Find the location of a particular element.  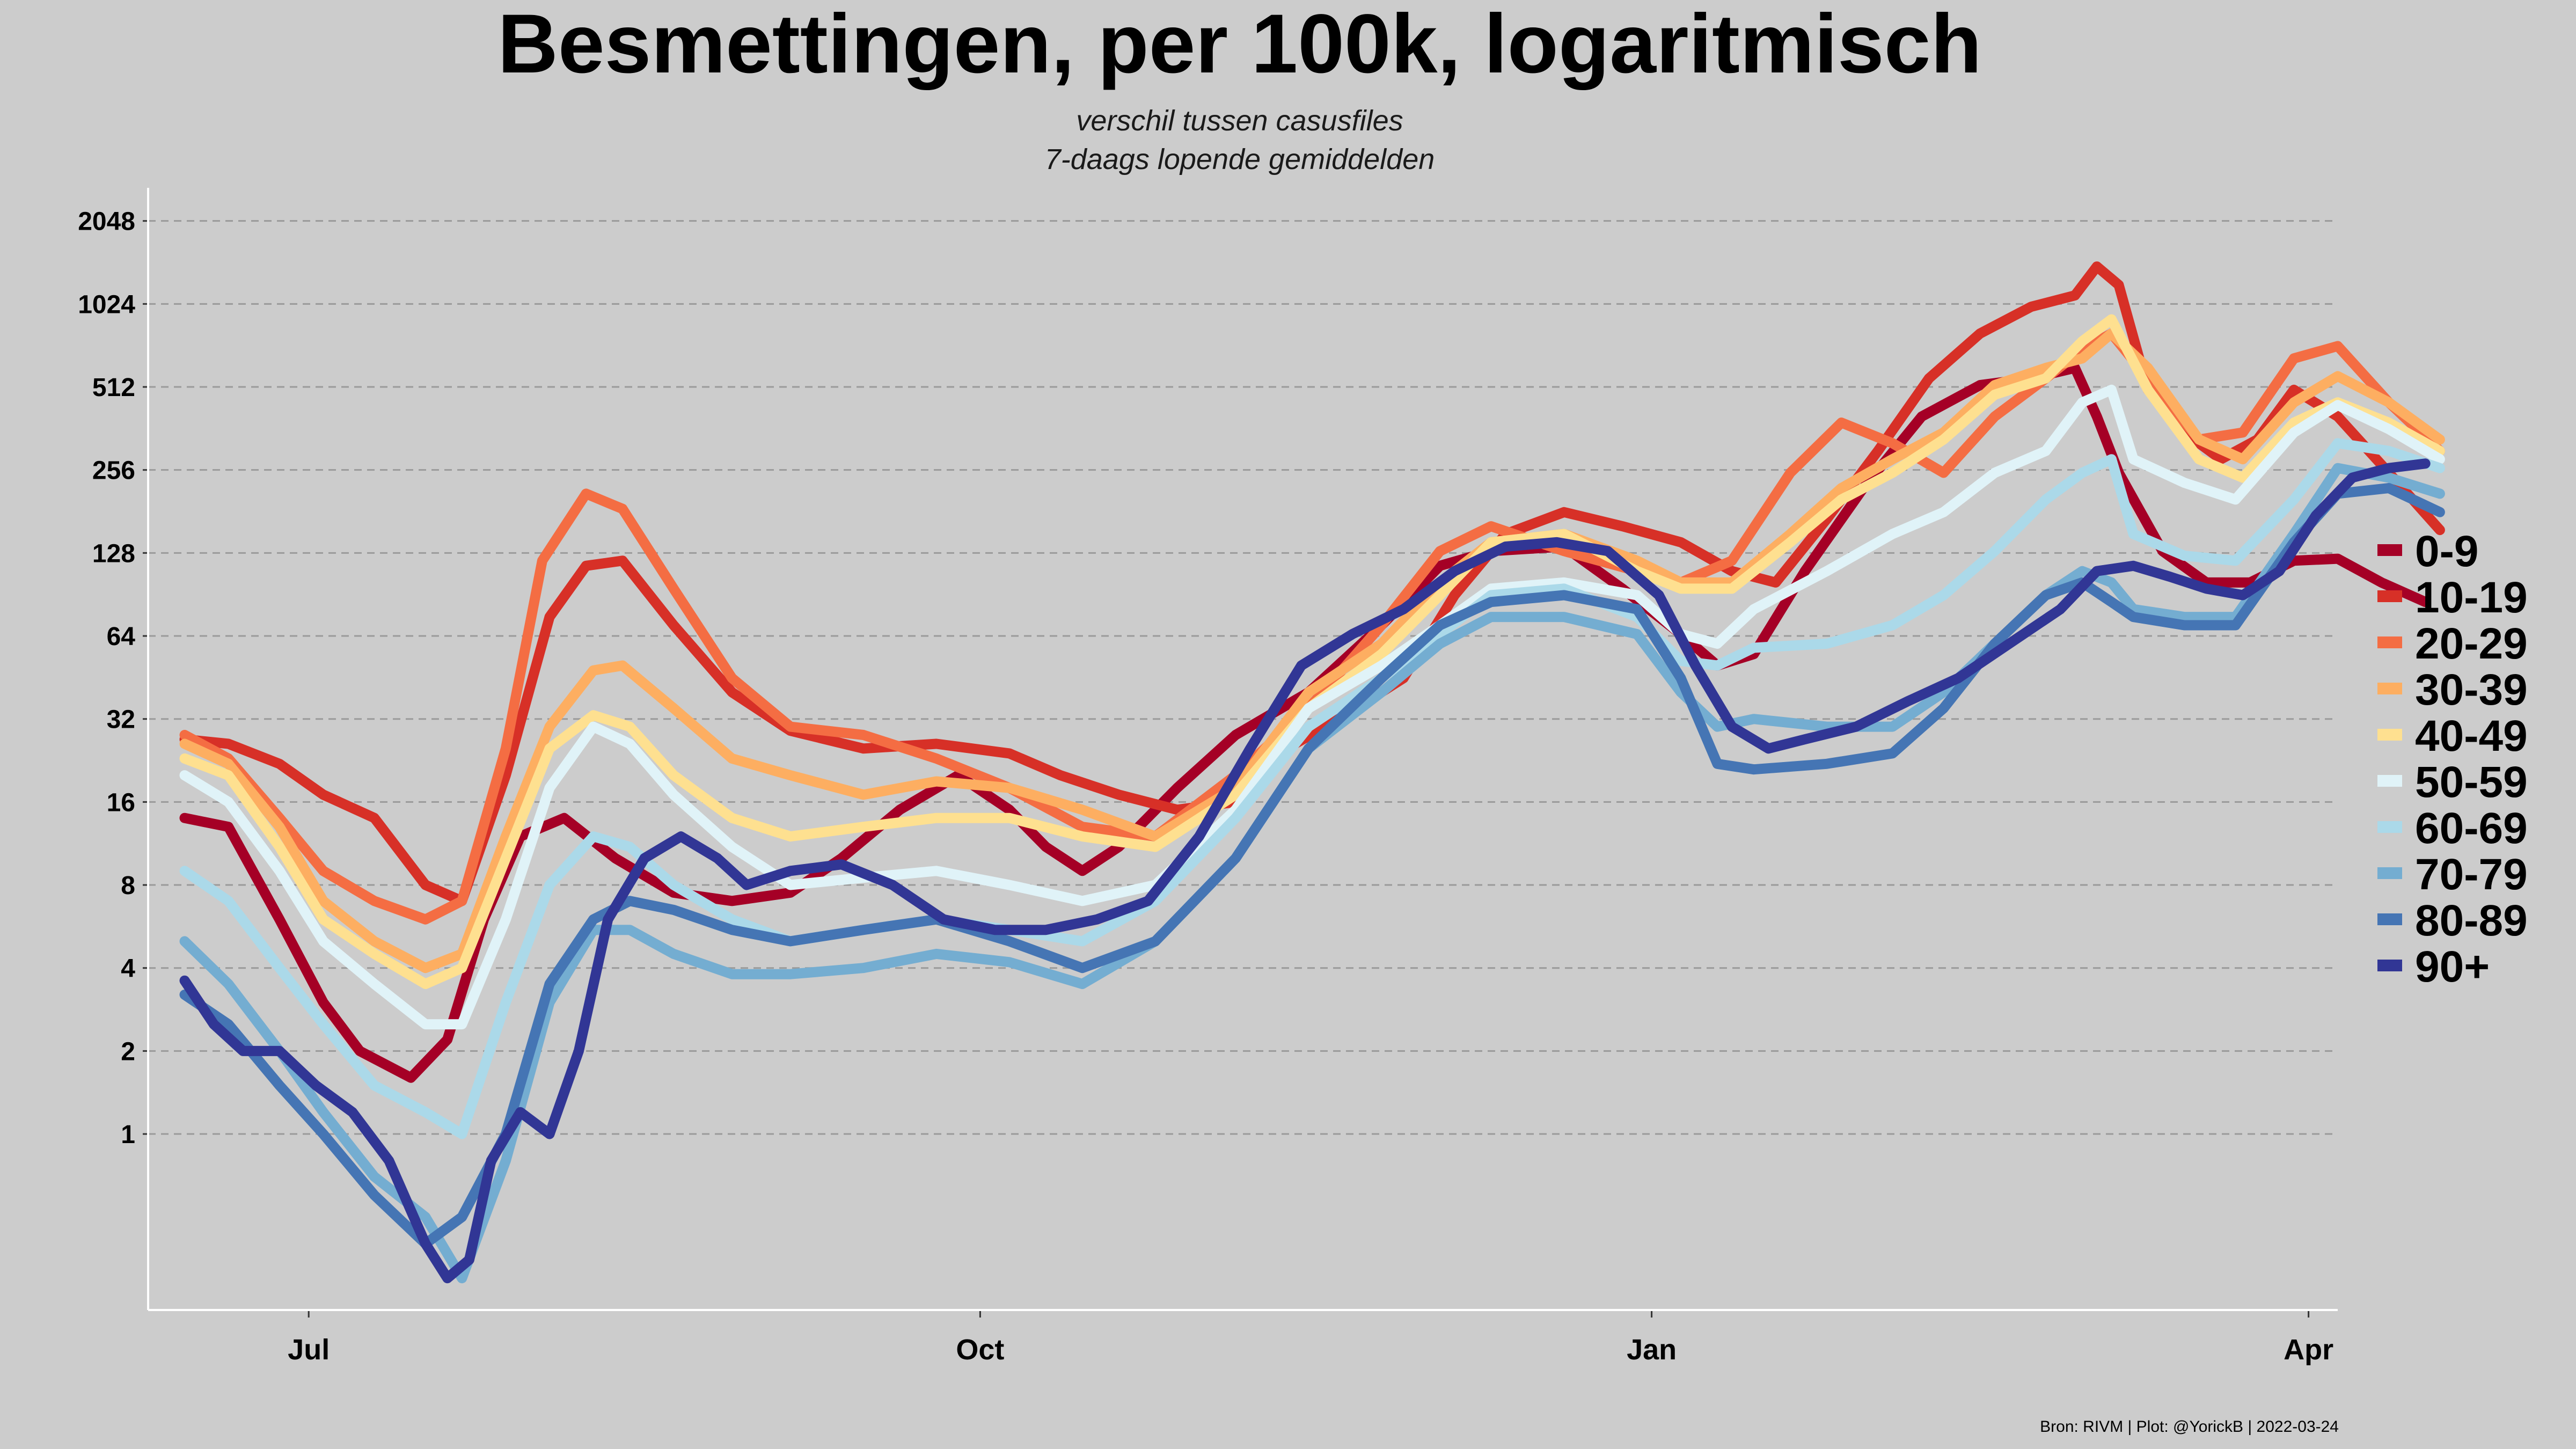

legend-label-40-49: 40-49 is located at coordinates (2471, 736).